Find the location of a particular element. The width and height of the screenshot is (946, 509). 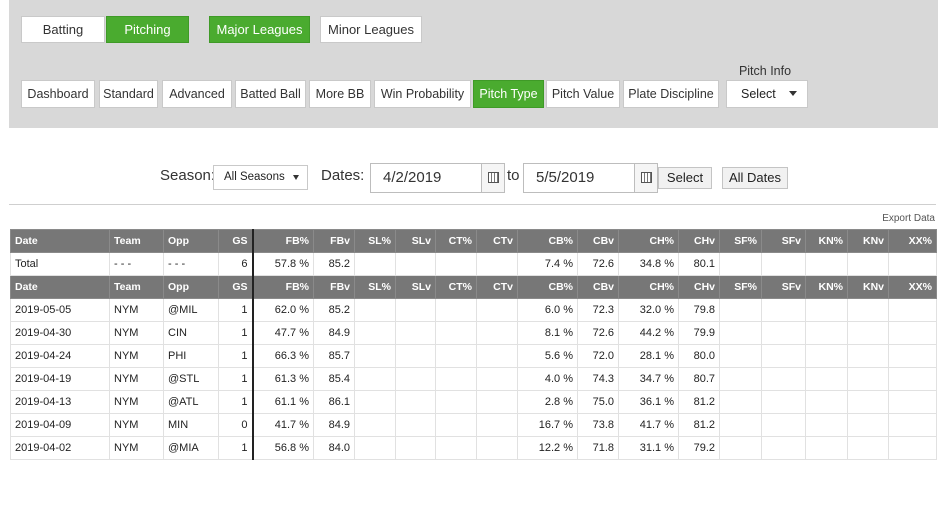

caret-down-icon is located at coordinates (793, 93).